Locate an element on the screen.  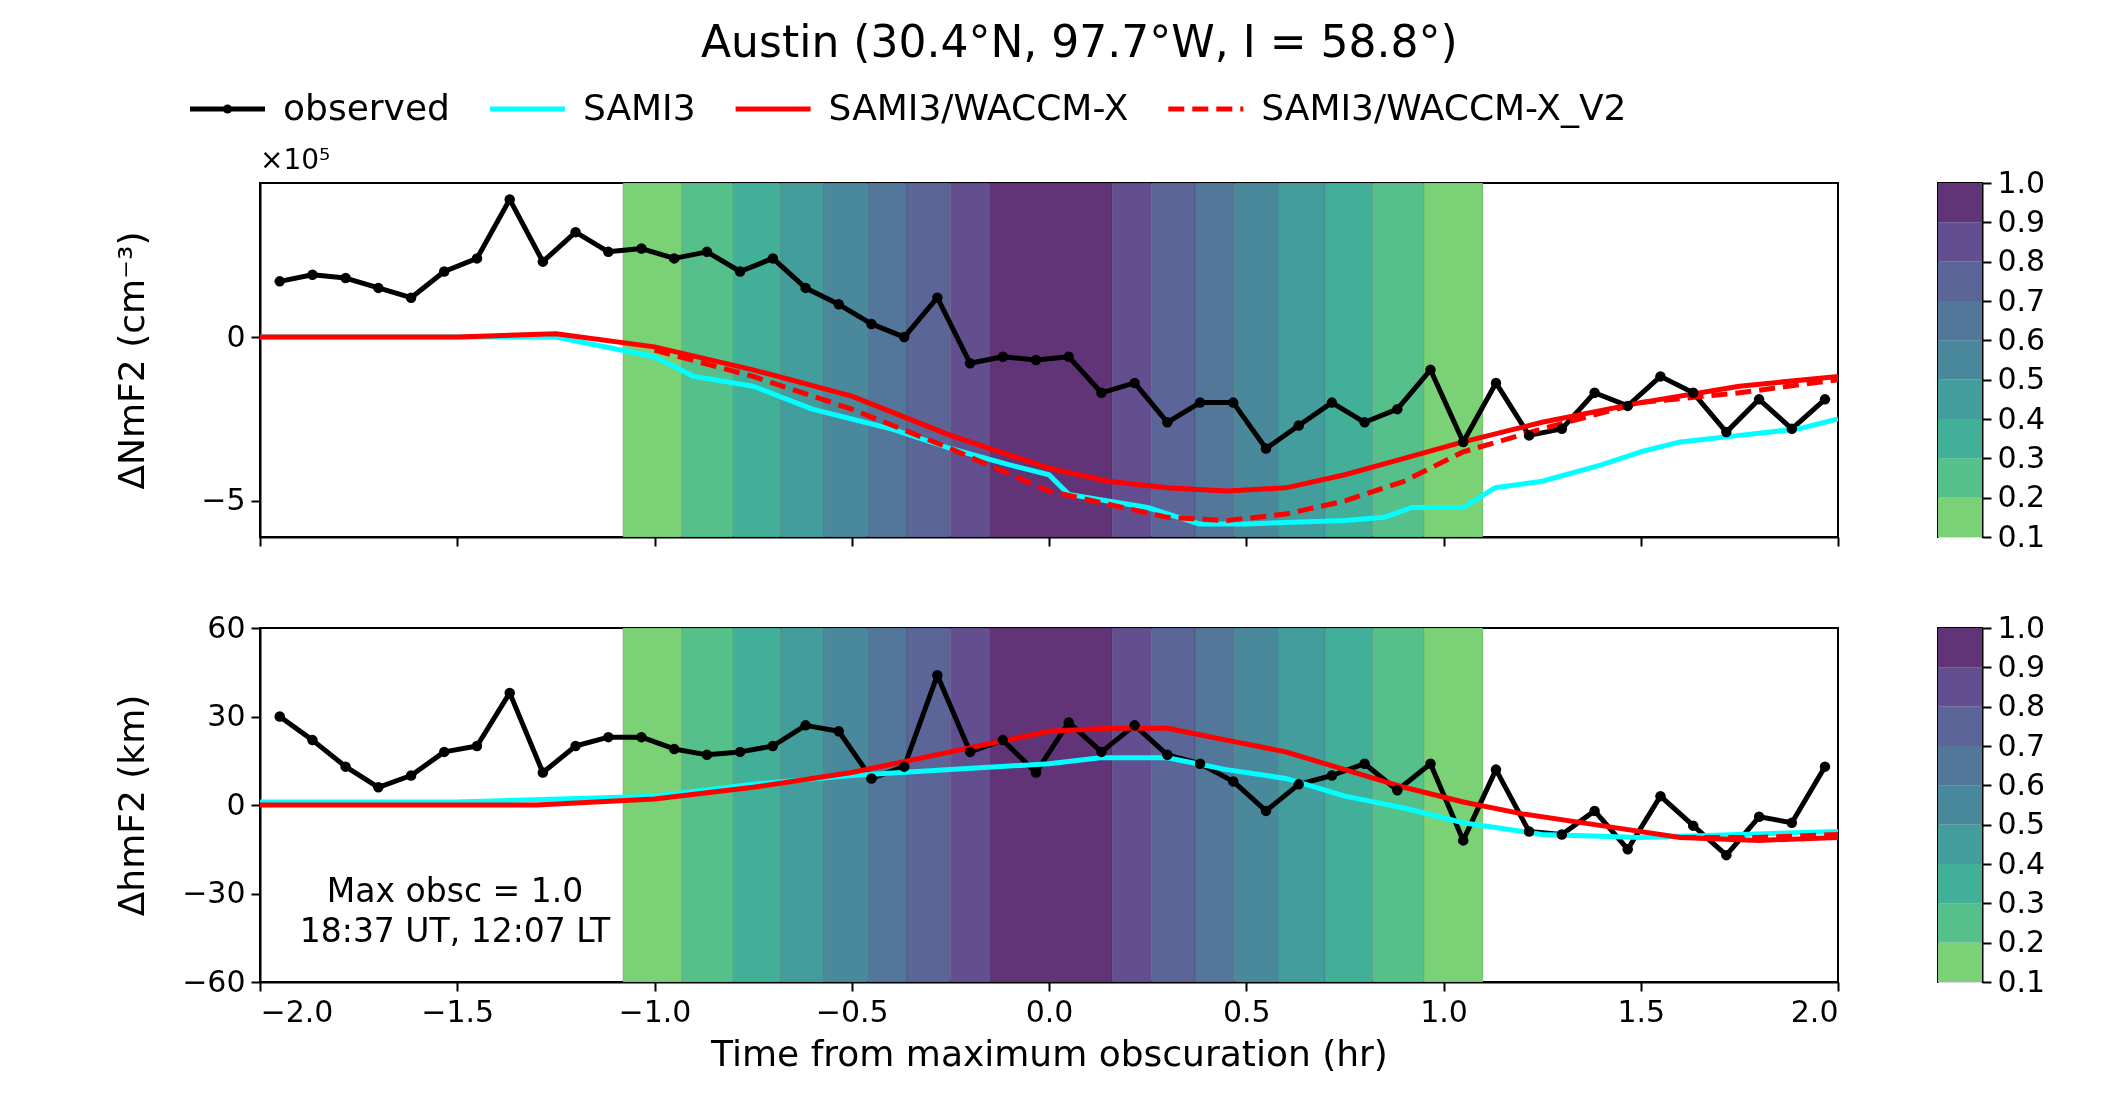
x-tick-label: 1.0 is located at coordinates (1444, 1011).